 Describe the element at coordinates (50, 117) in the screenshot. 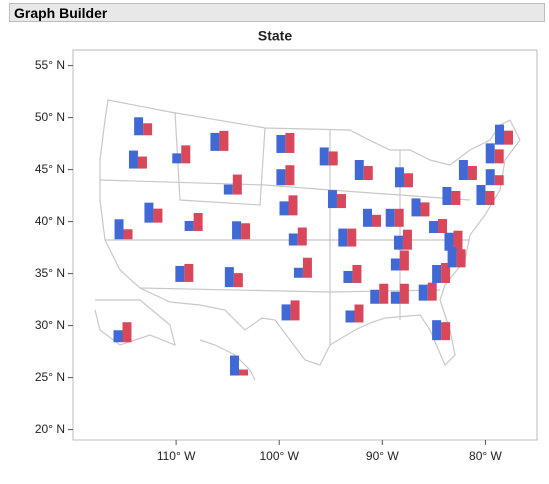

I see `y-tick-label: 50° N` at that location.